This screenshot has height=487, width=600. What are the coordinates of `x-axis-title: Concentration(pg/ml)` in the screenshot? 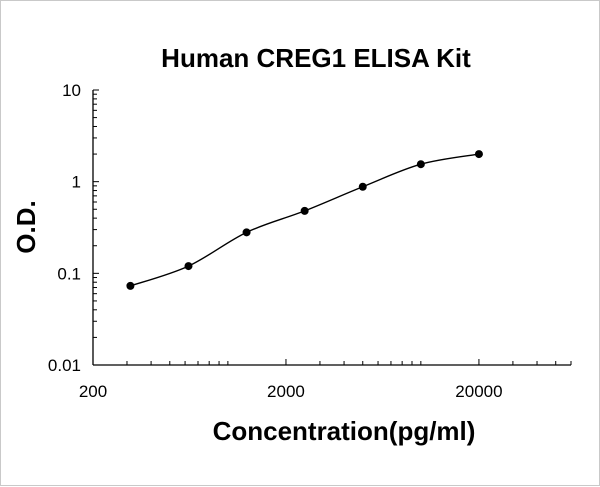 It's located at (344, 431).